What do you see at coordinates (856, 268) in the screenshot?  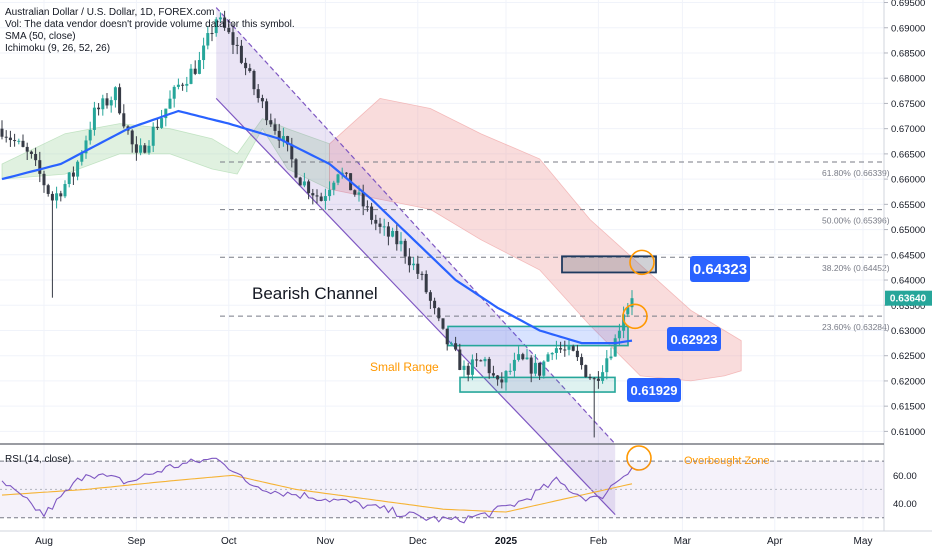 I see `fib-label: 38.20% (0.64452)` at bounding box center [856, 268].